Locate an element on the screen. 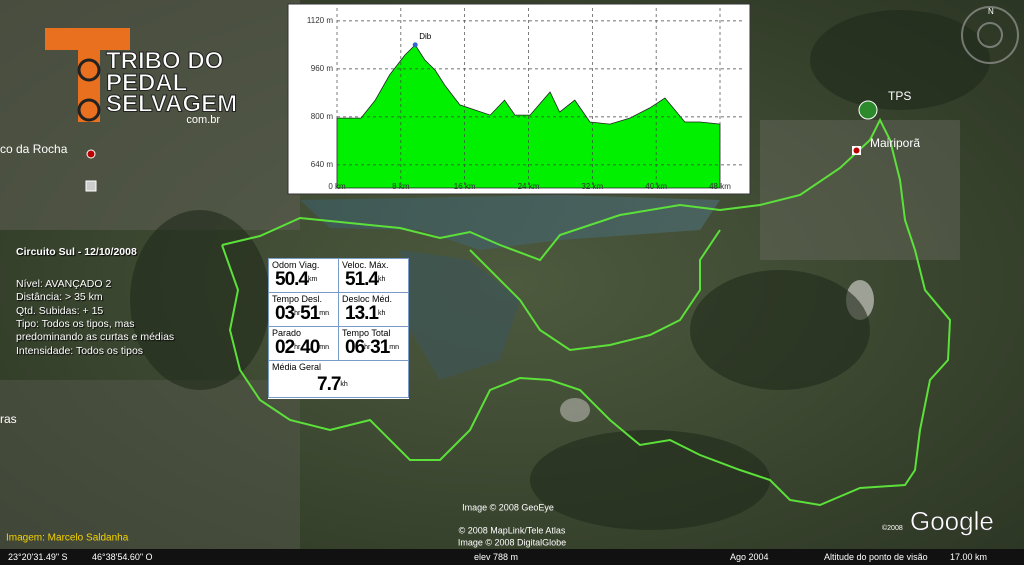 The image size is (1024, 565). place-label: Mairiporã is located at coordinates (895, 143).